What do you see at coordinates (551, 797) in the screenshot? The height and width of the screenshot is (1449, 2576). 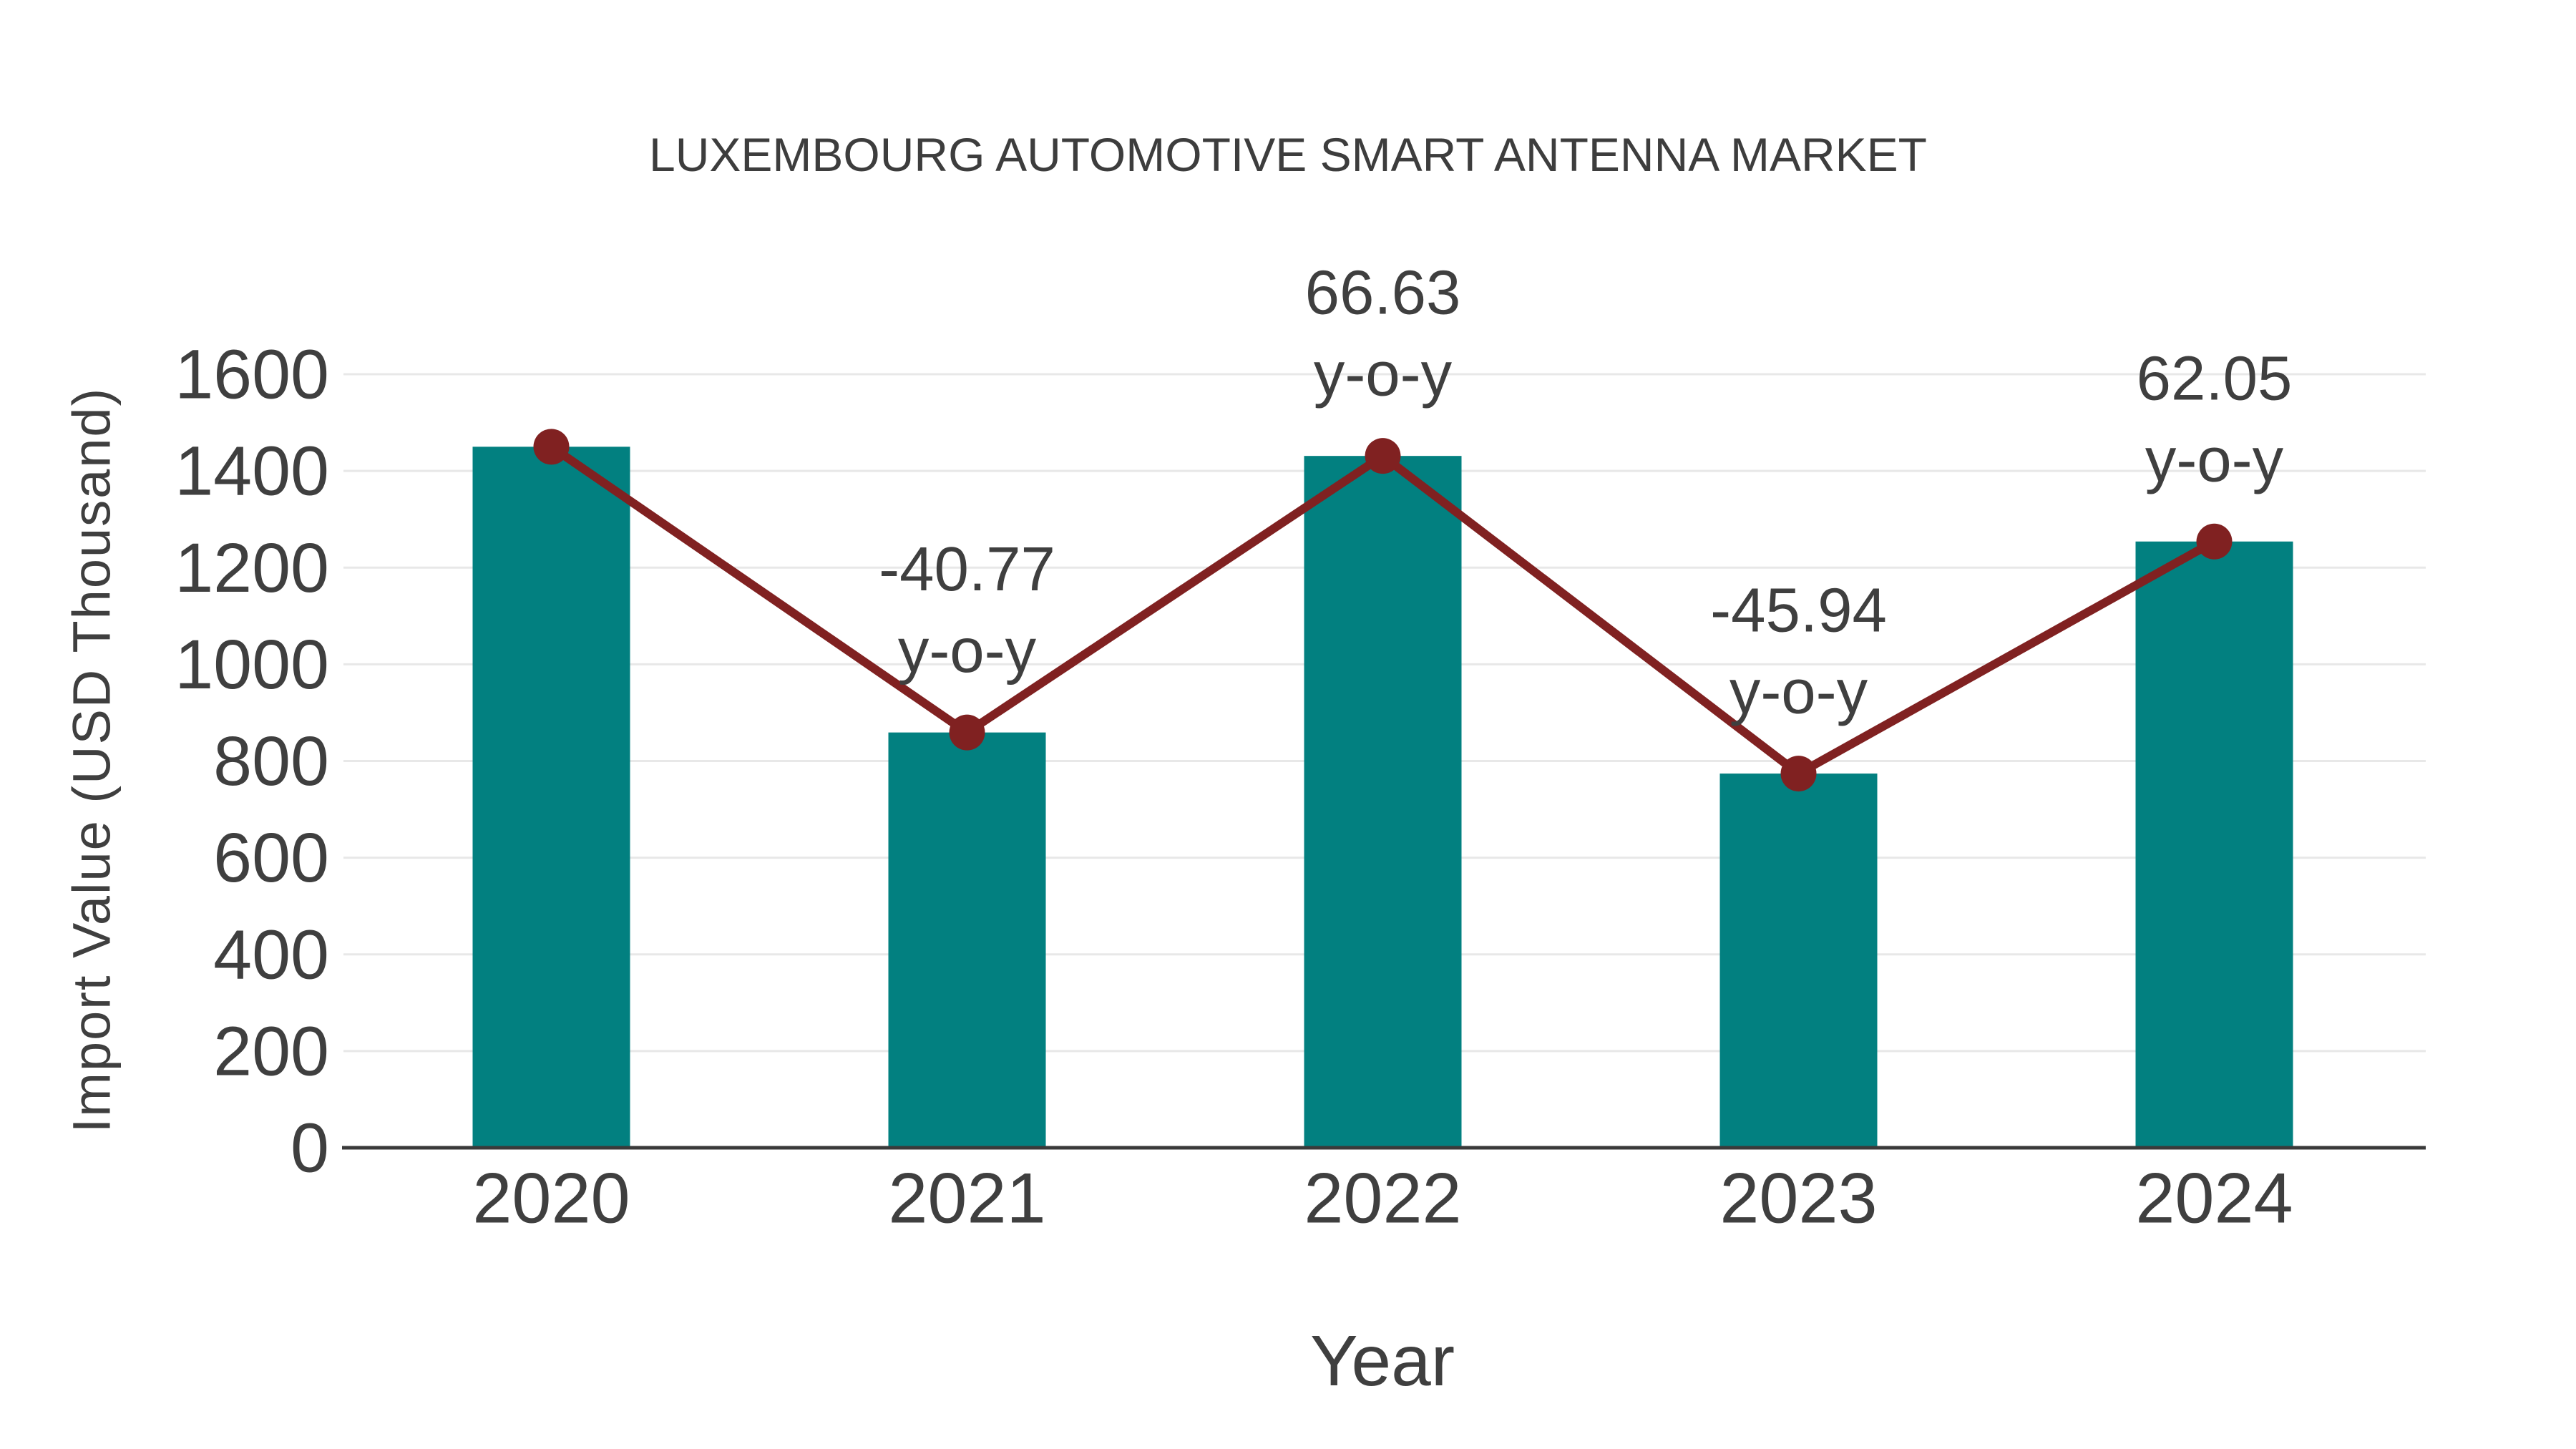 I see `bar-2020` at bounding box center [551, 797].